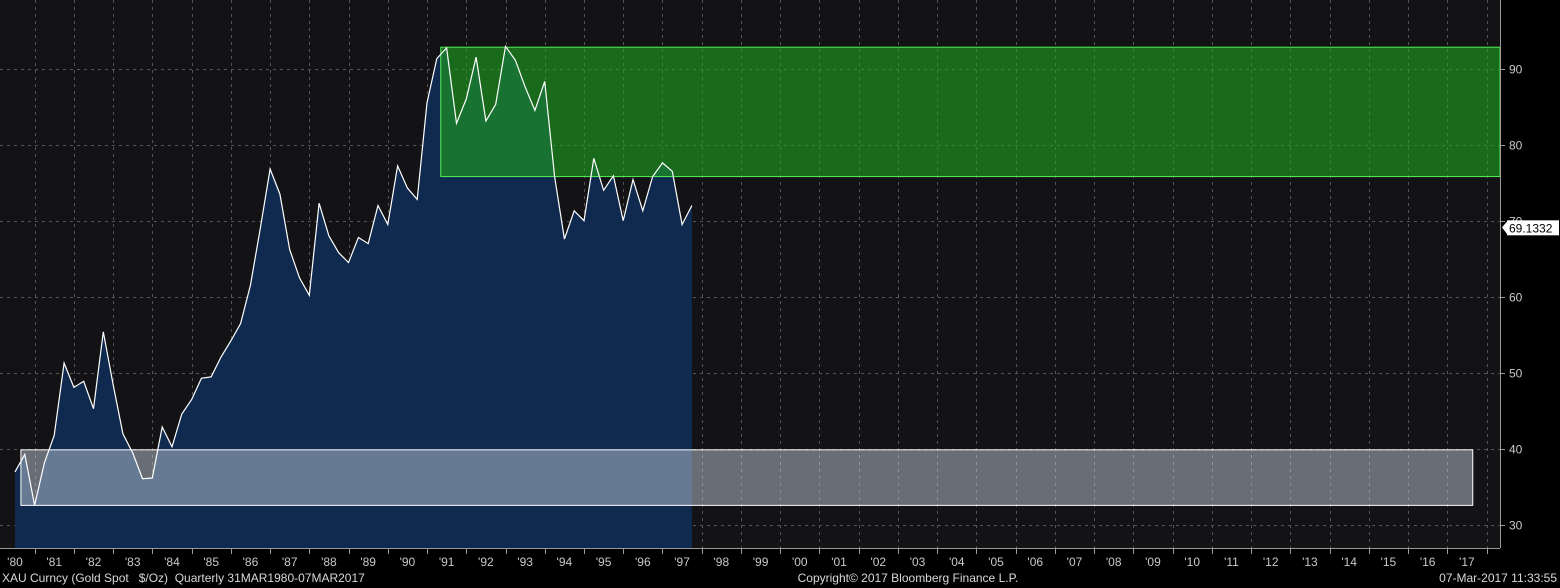 Image resolution: width=1560 pixels, height=588 pixels. I want to click on y-tick-label: 80, so click(1516, 146).